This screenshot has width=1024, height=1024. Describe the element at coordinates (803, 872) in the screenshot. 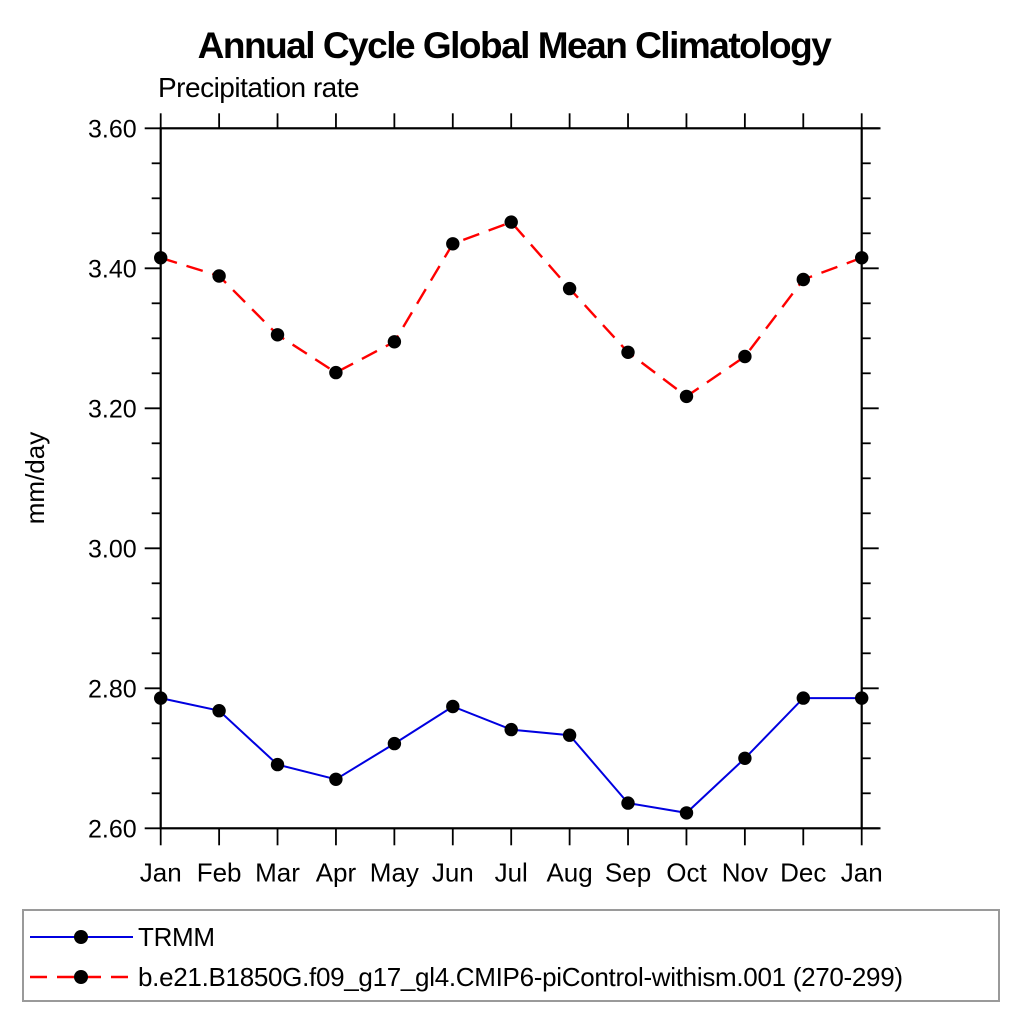

I see `x-tick-label: Dec` at that location.